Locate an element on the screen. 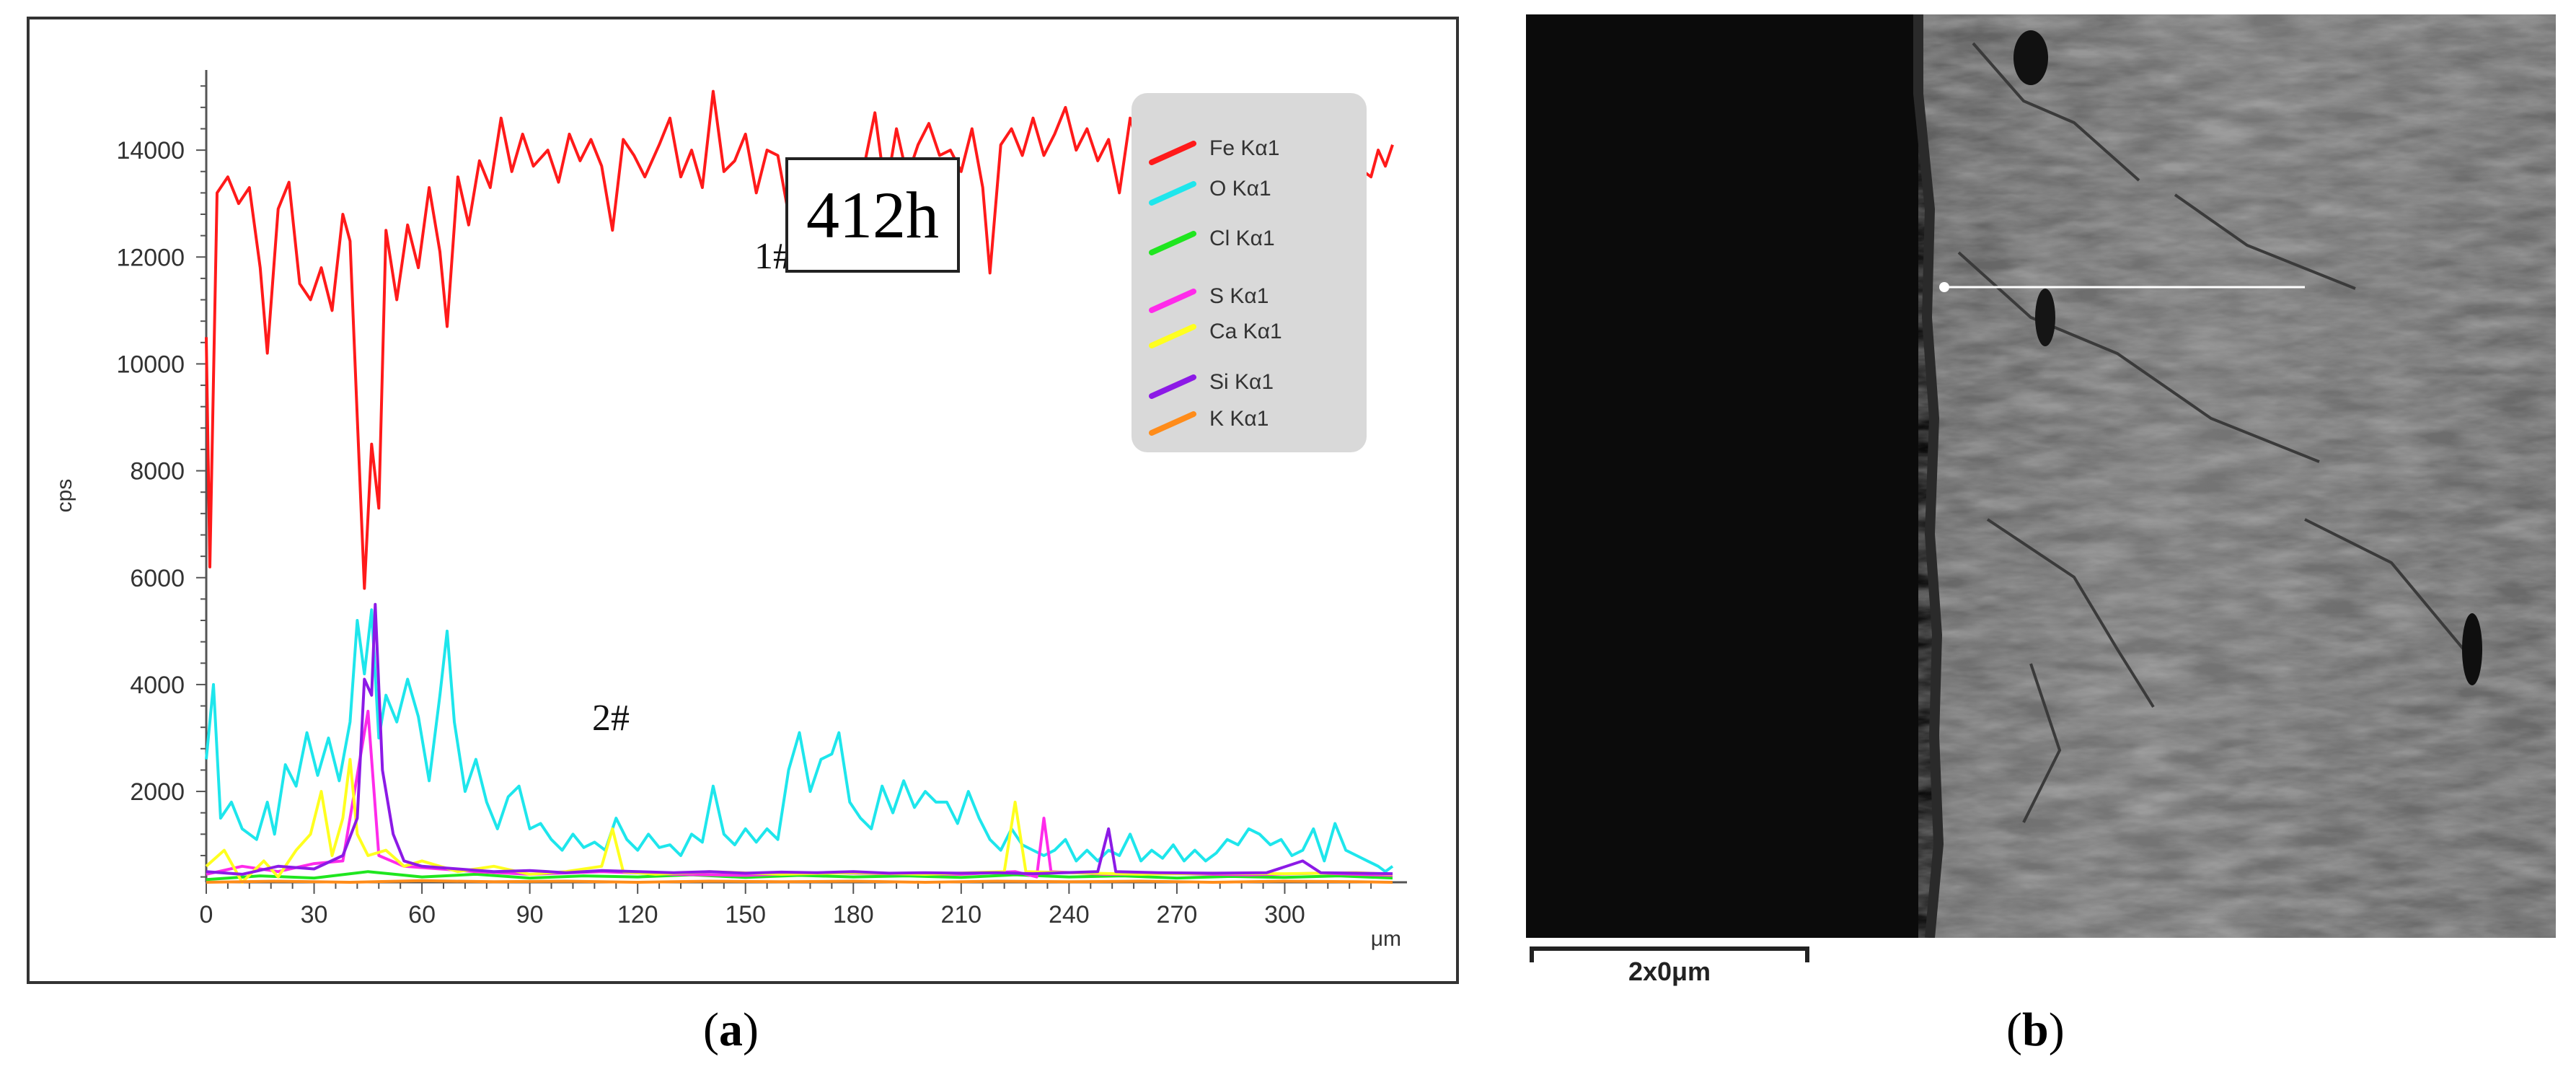 This screenshot has height=1085, width=2576. y-tick-label: 4000 is located at coordinates (157, 685).